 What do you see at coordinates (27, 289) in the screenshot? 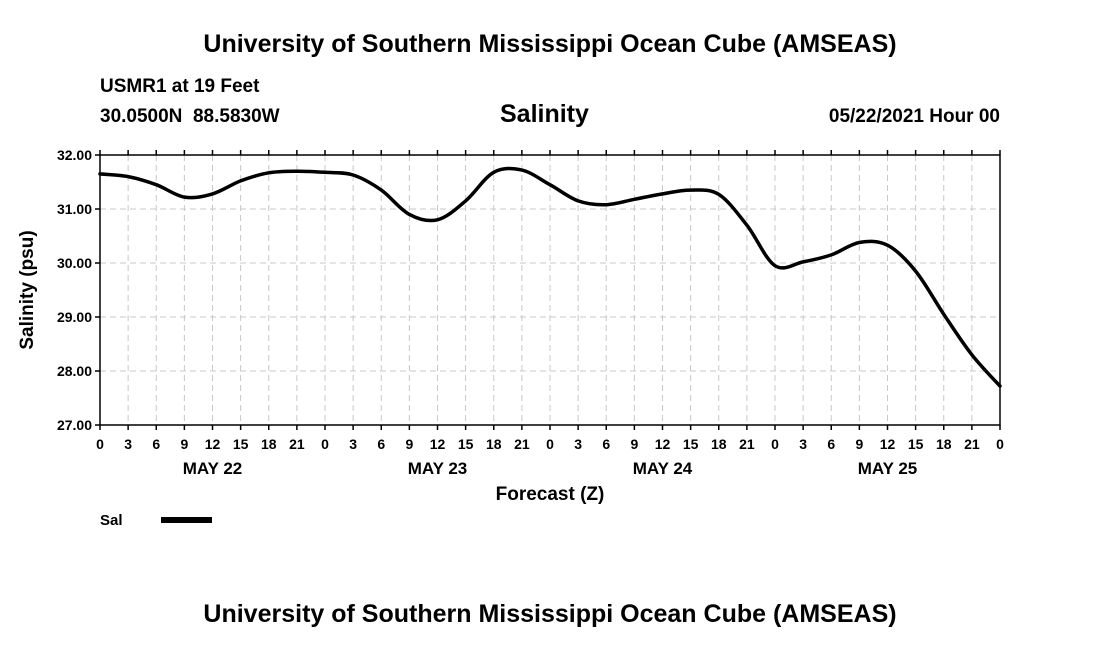
I see `y-axis-label: Salinity (psu)` at bounding box center [27, 289].